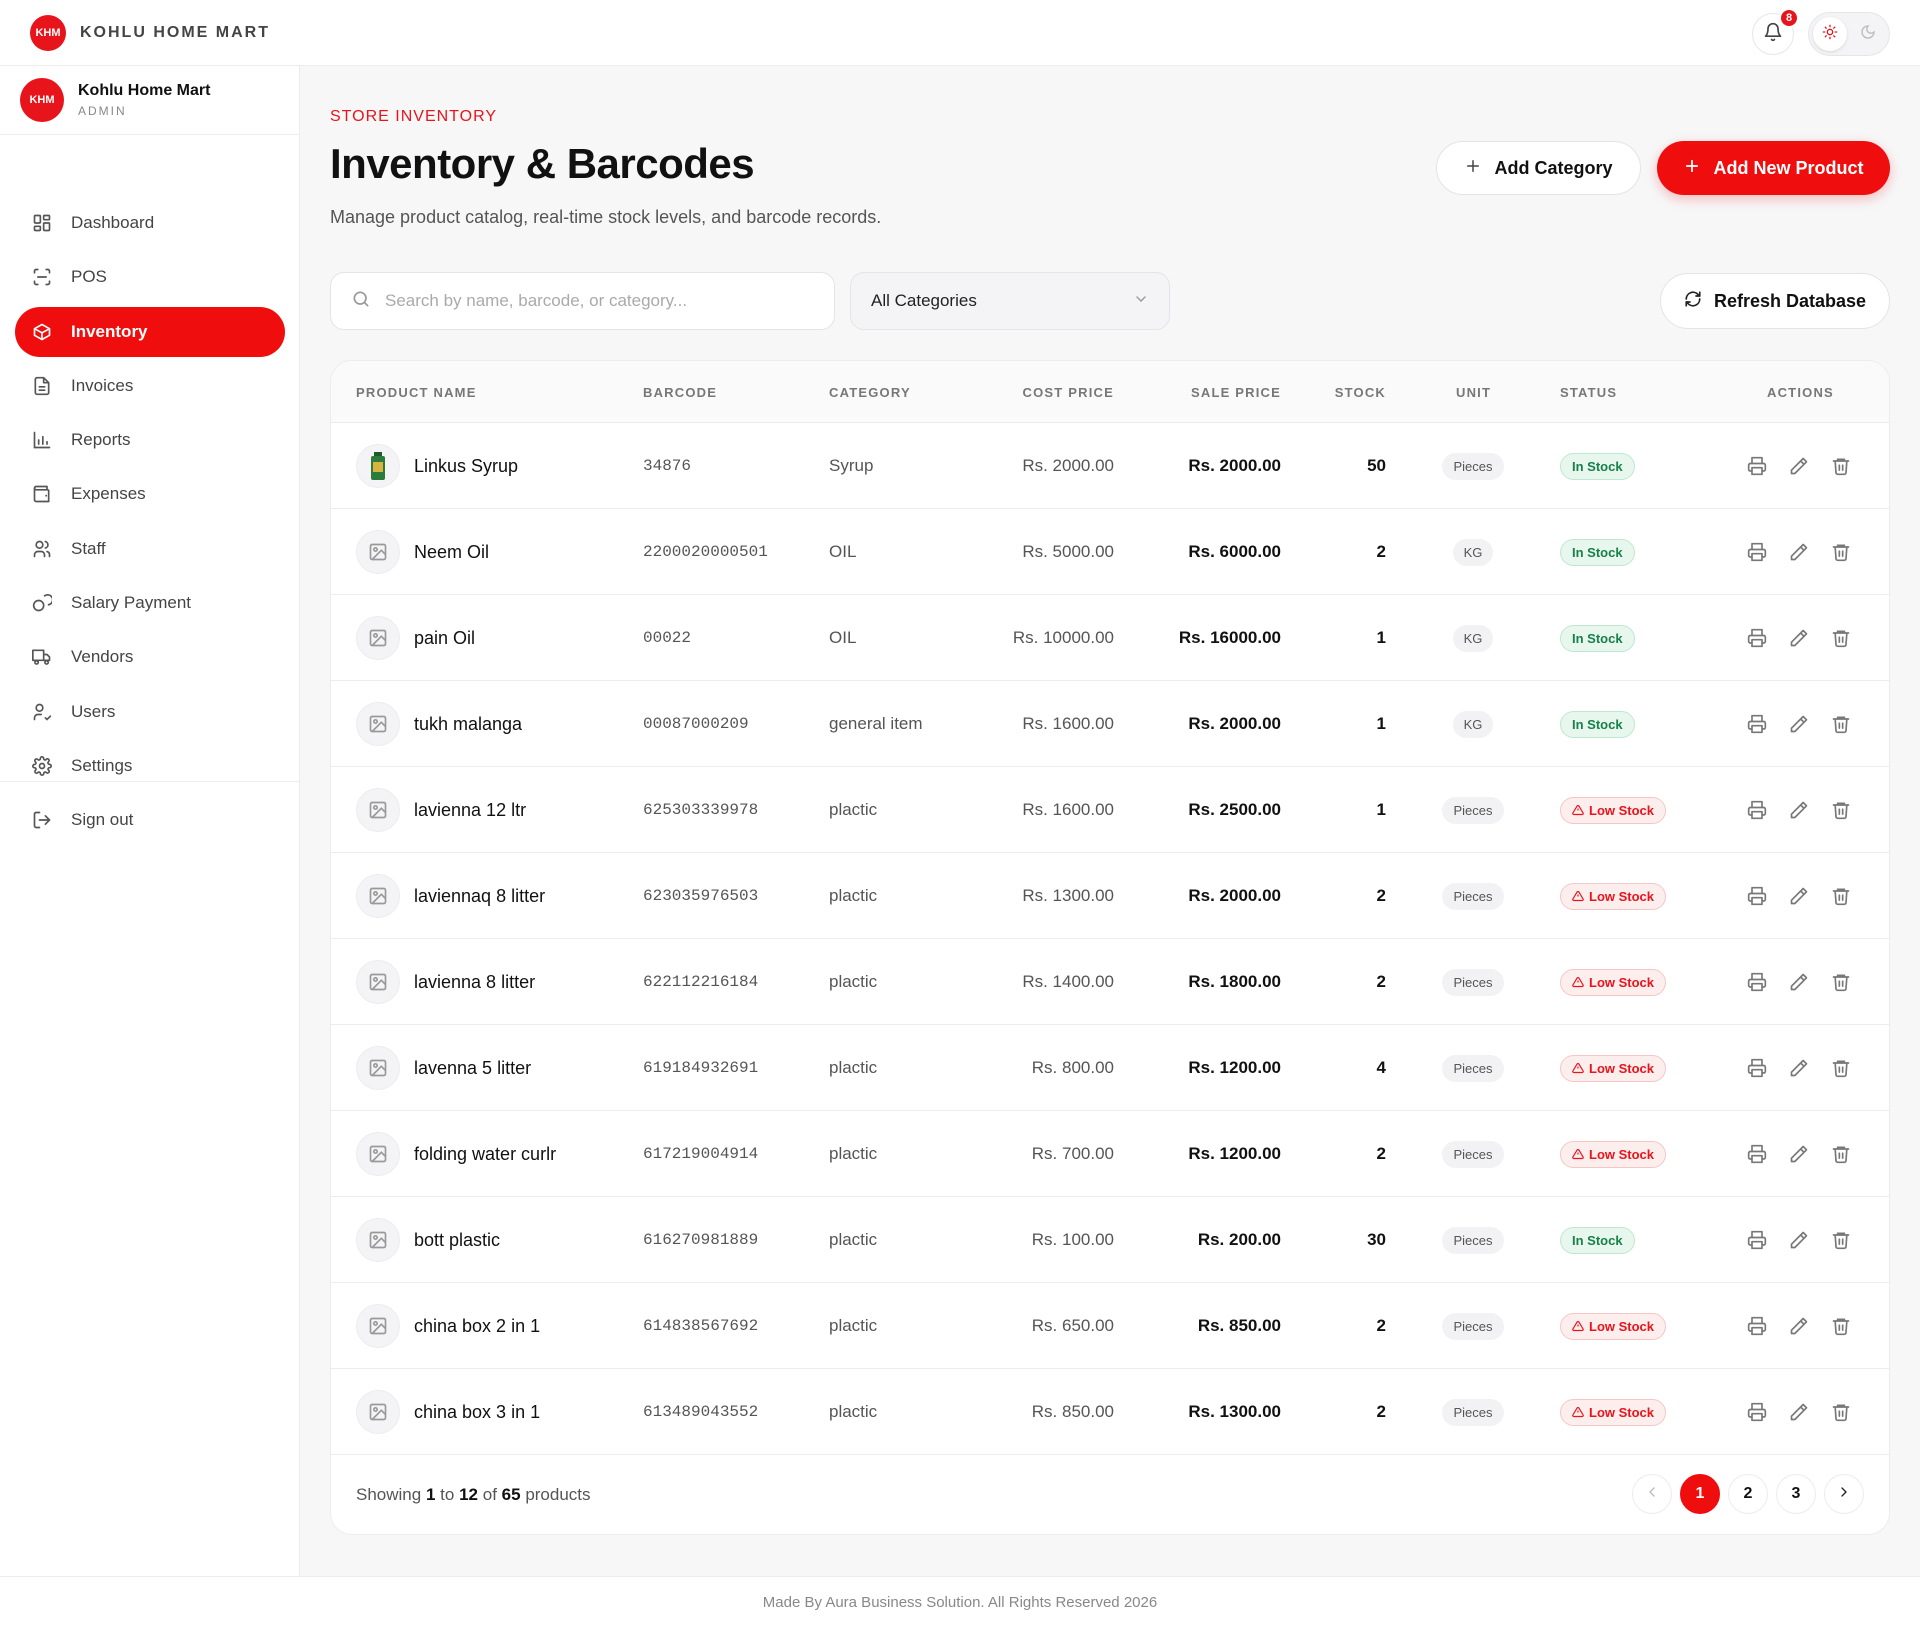 The width and height of the screenshot is (1920, 1627). Describe the element at coordinates (477, 1325) in the screenshot. I see `product-name: china box 2 in 1` at that location.